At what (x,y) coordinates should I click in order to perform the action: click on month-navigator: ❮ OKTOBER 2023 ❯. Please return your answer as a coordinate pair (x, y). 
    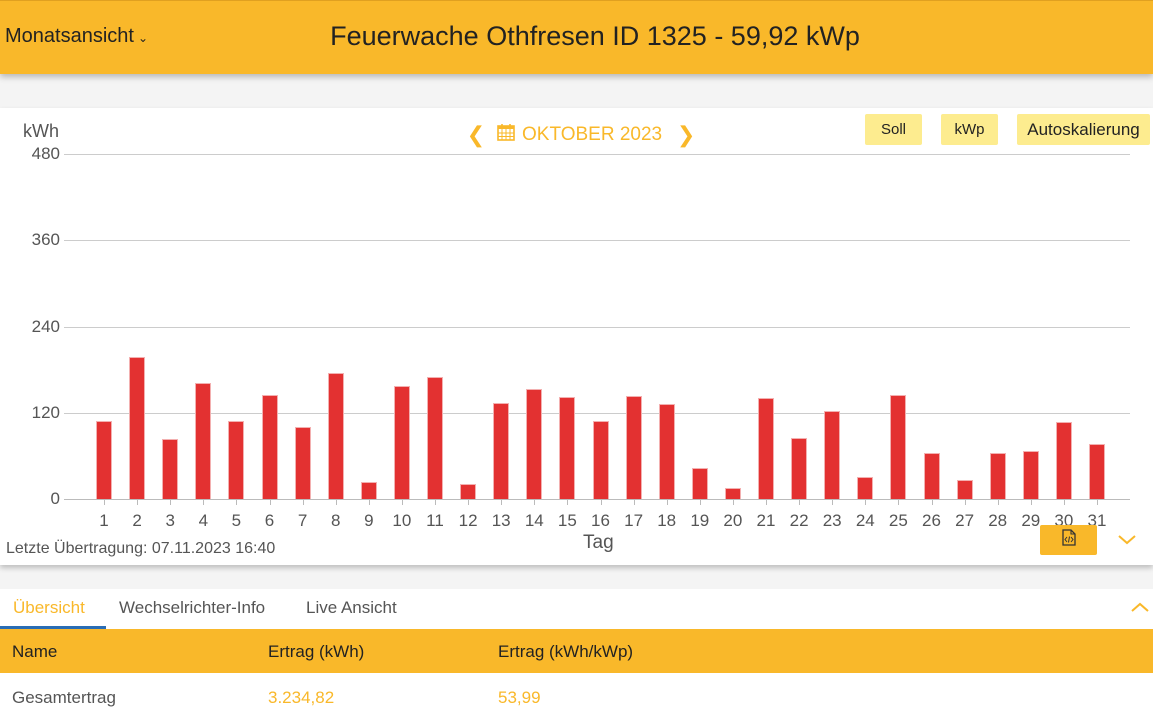
    Looking at the image, I should click on (581, 135).